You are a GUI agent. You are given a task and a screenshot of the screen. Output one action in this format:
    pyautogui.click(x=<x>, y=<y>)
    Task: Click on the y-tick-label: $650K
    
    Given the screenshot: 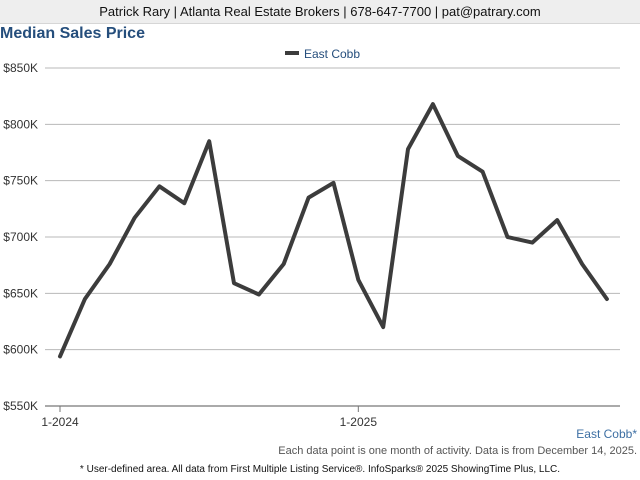 What is the action you would take?
    pyautogui.click(x=20, y=293)
    